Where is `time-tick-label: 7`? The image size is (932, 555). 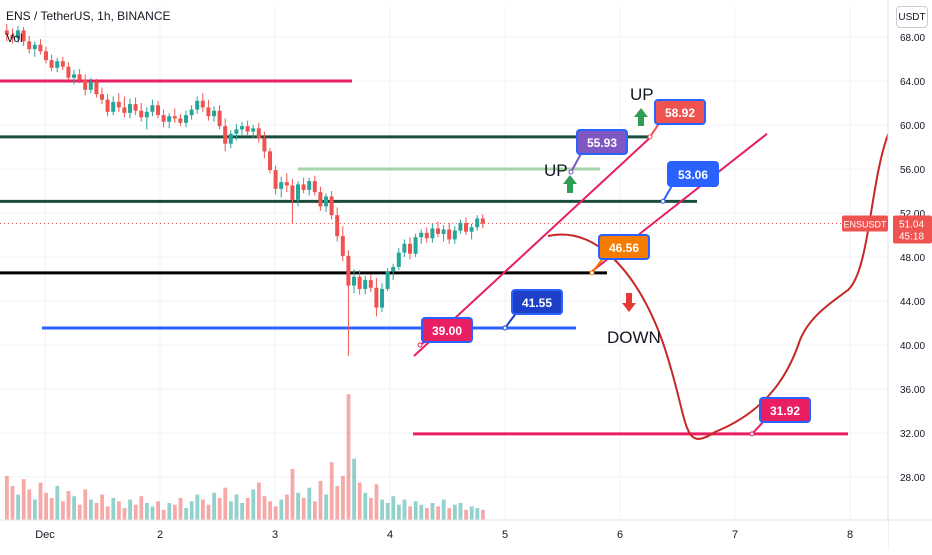 time-tick-label: 7 is located at coordinates (735, 535).